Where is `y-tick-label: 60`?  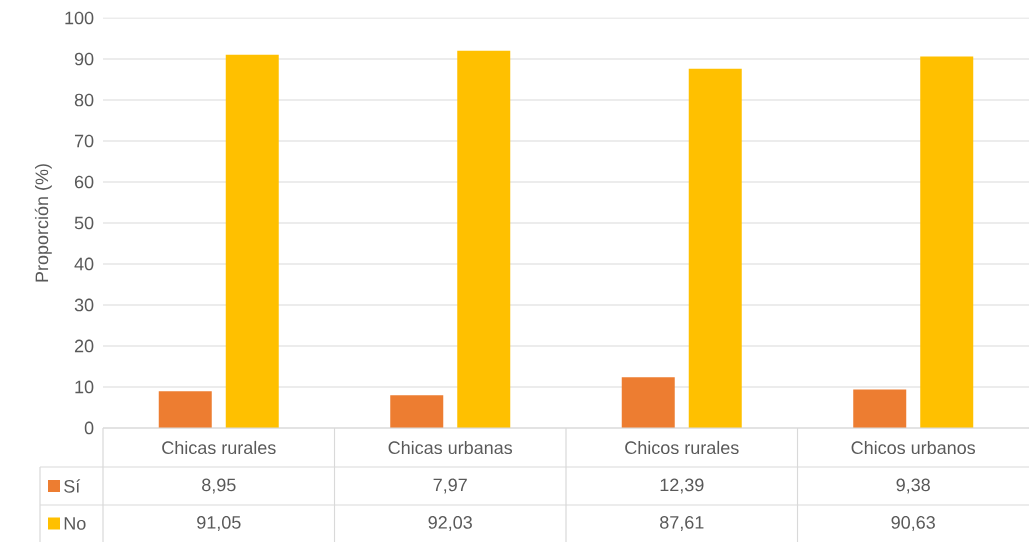 y-tick-label: 60 is located at coordinates (84, 182).